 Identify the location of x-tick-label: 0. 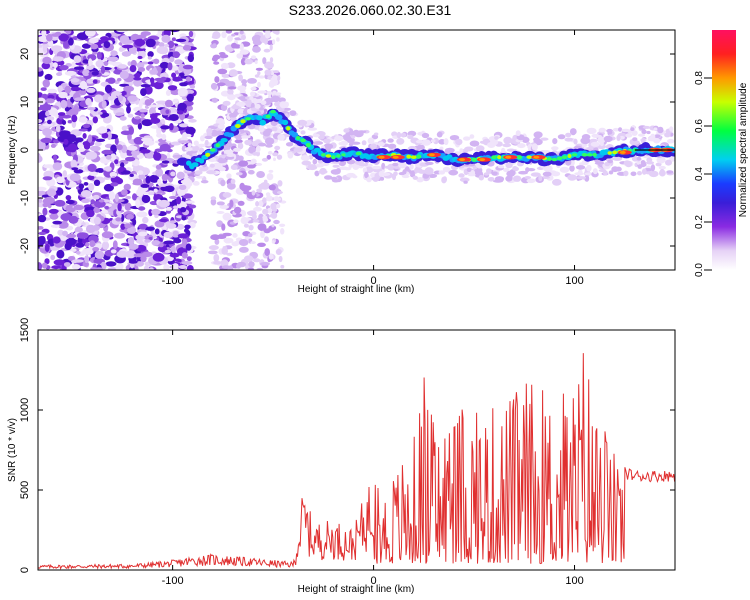
(374, 281).